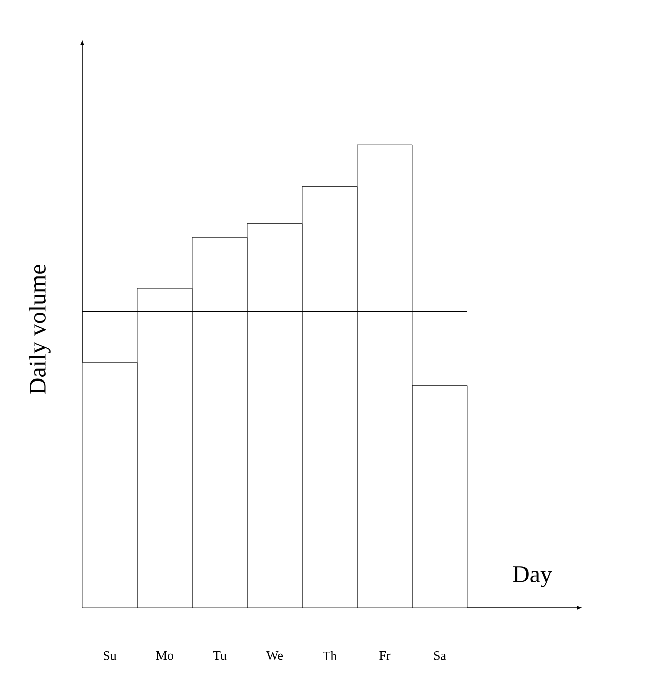 Image resolution: width=651 pixels, height=695 pixels. I want to click on x-tick-label: Th, so click(330, 656).